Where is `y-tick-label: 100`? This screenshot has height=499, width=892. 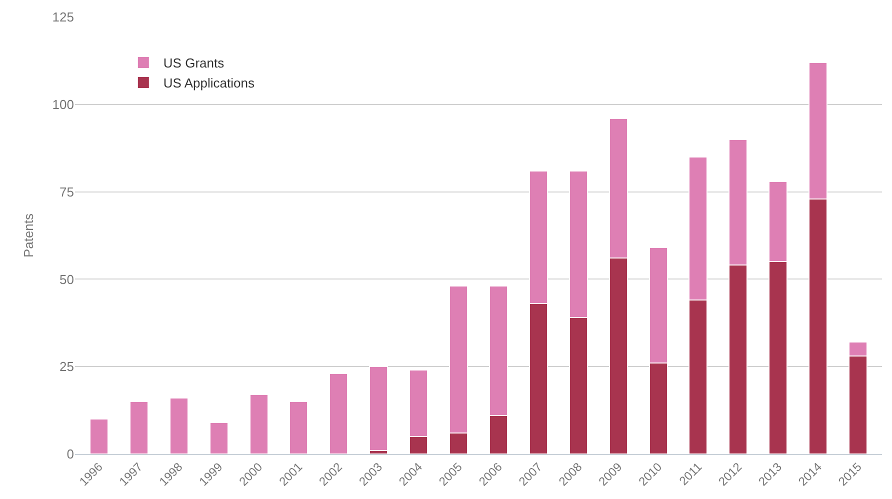 y-tick-label: 100 is located at coordinates (63, 104).